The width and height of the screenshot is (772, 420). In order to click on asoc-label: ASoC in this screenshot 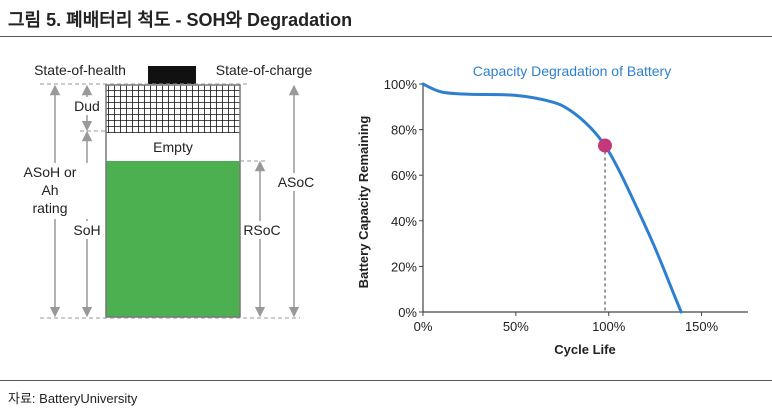, I will do `click(296, 182)`.